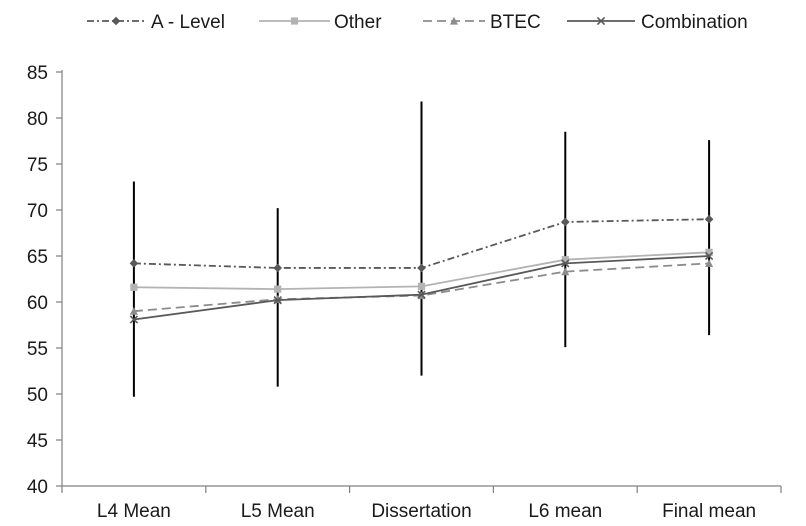 The width and height of the screenshot is (806, 526). Describe the element at coordinates (37, 441) in the screenshot. I see `y-tick-label: 45` at that location.